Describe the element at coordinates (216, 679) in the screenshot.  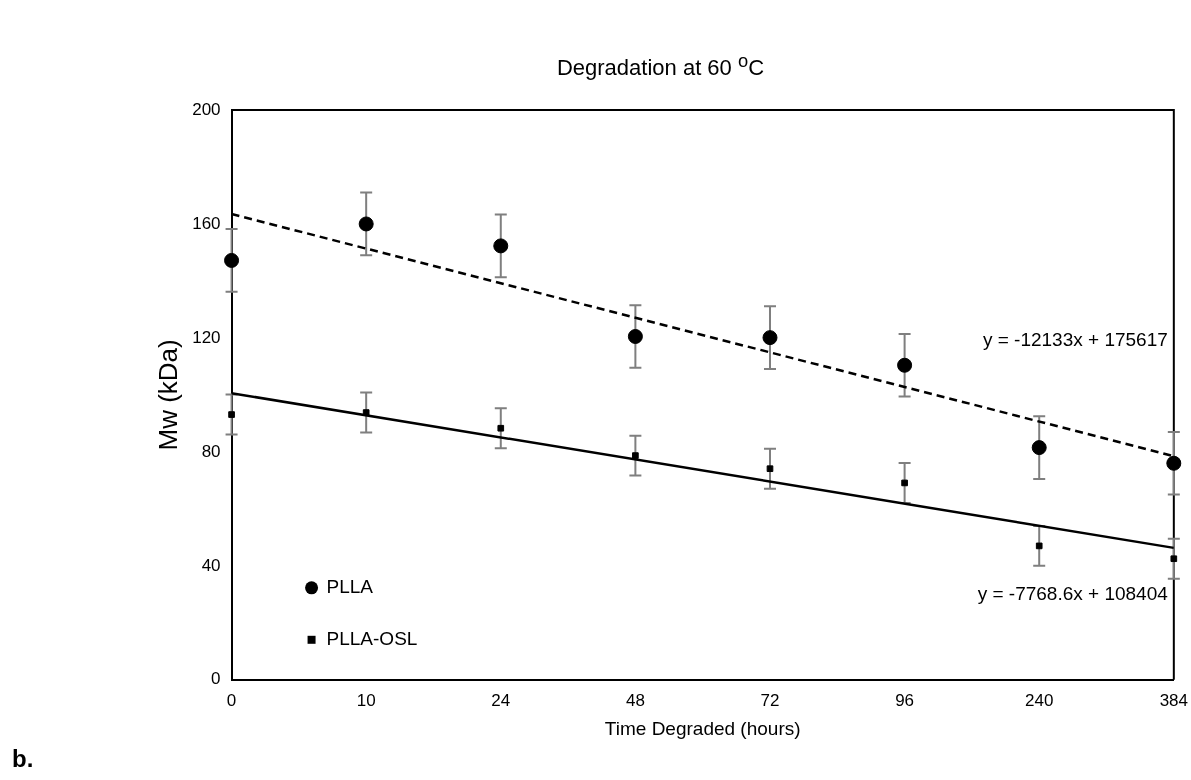
I see `y-tick-label: 0` at that location.